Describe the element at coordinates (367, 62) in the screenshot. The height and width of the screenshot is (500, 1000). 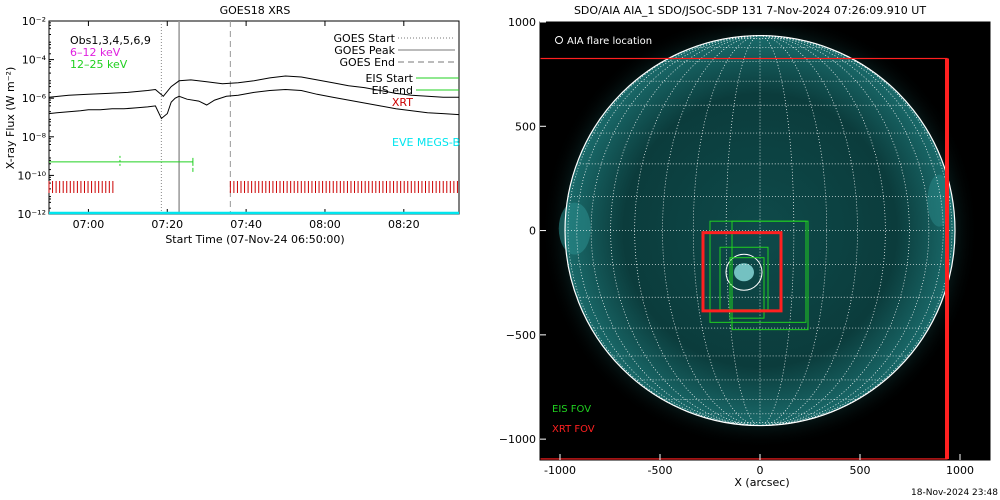
I see `legend-goes-end: GOES End` at that location.